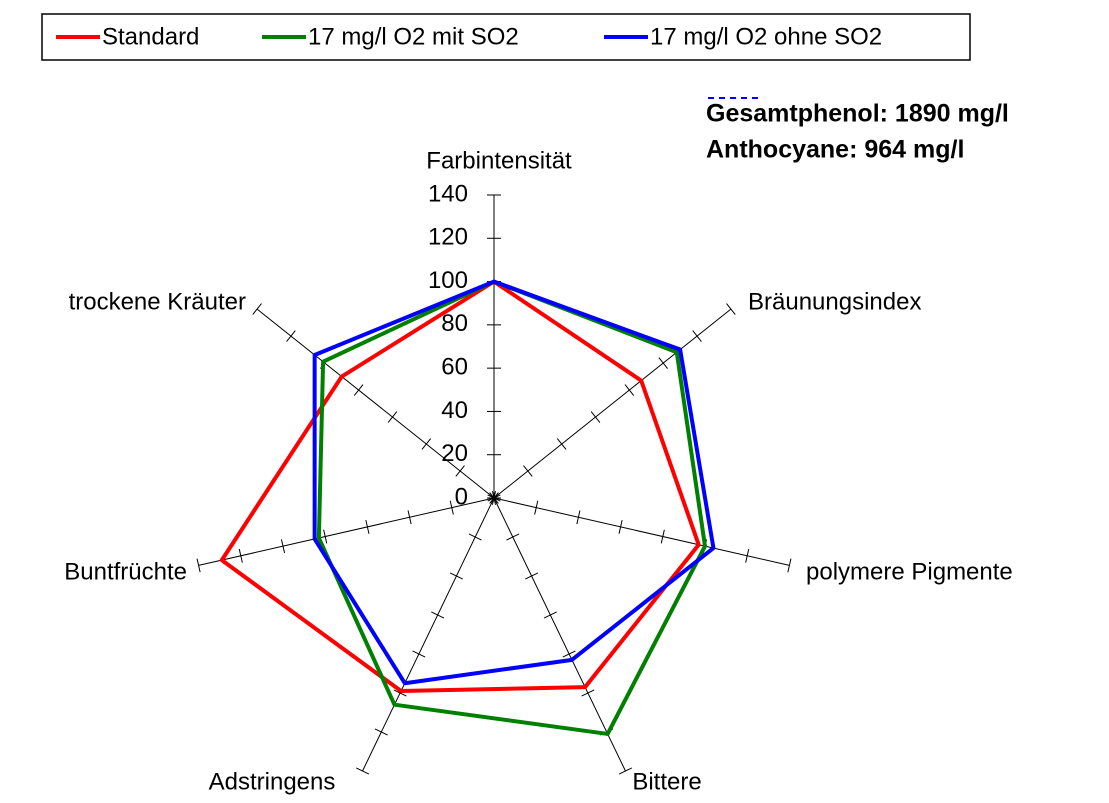  Describe the element at coordinates (454, 366) in the screenshot. I see `tick-label: 60` at that location.